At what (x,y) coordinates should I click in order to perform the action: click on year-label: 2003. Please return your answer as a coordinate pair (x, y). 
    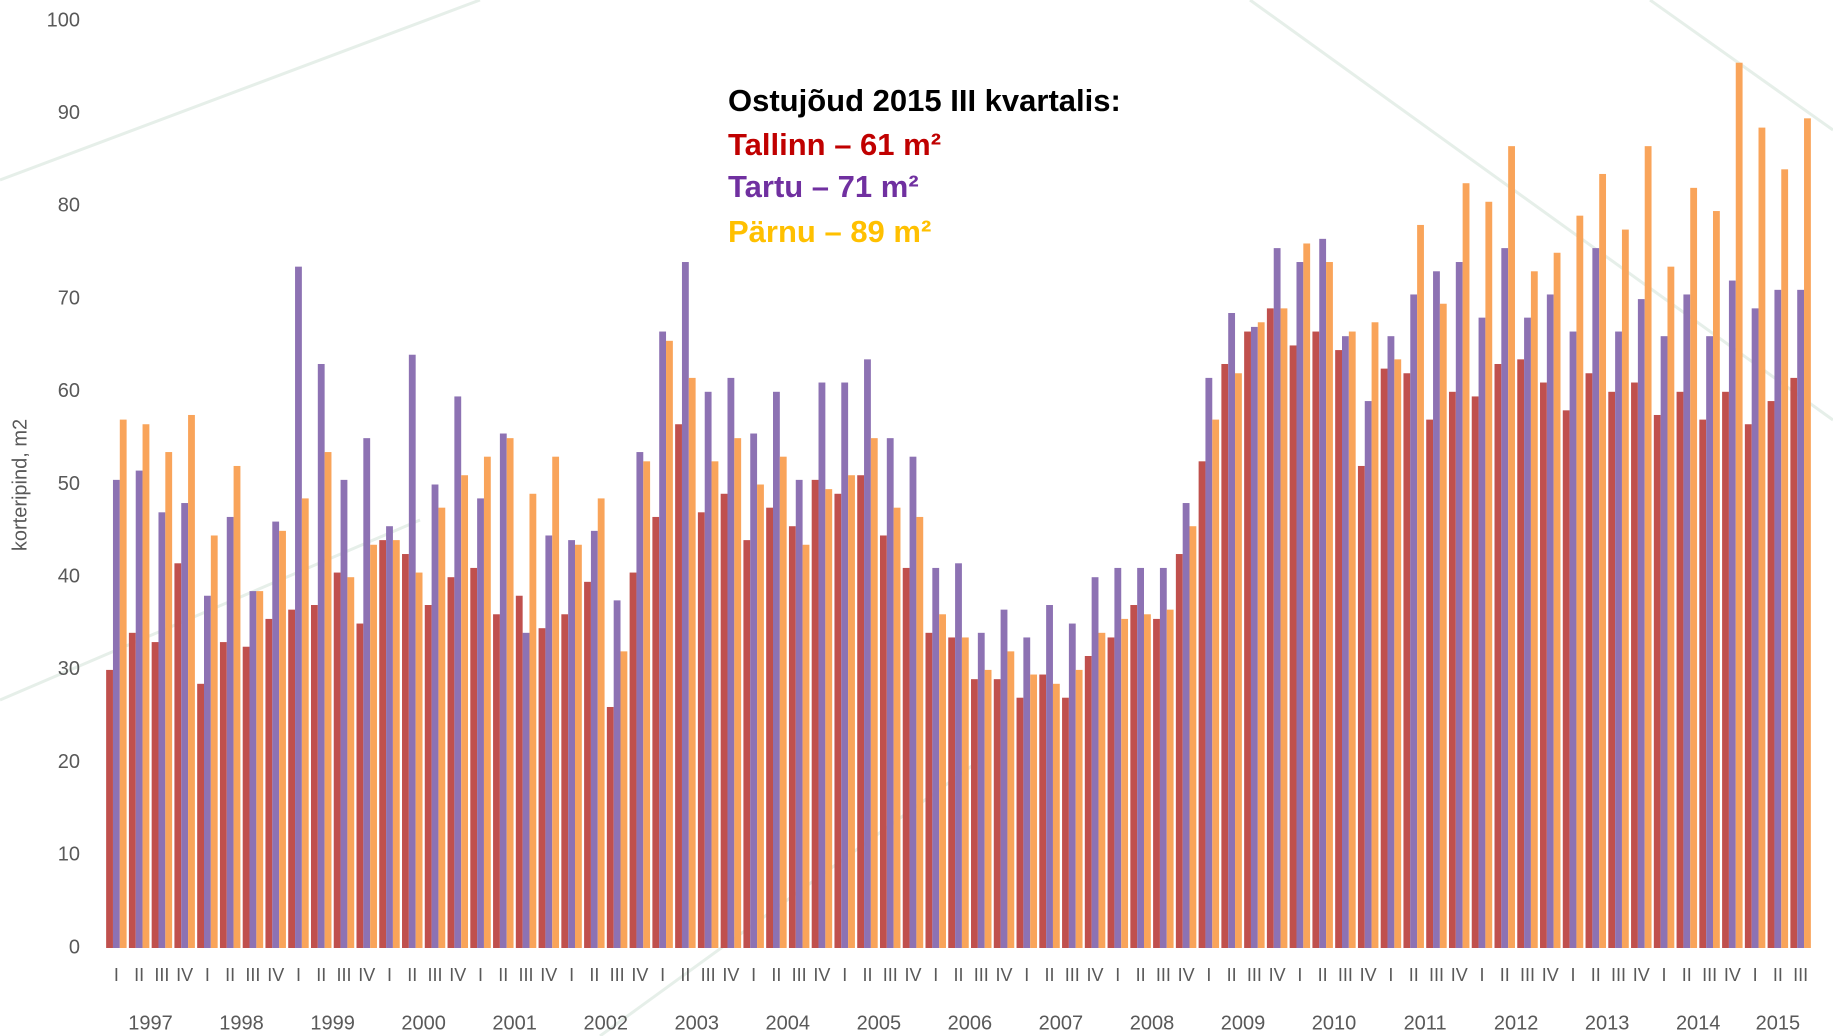
    Looking at the image, I should click on (697, 1023).